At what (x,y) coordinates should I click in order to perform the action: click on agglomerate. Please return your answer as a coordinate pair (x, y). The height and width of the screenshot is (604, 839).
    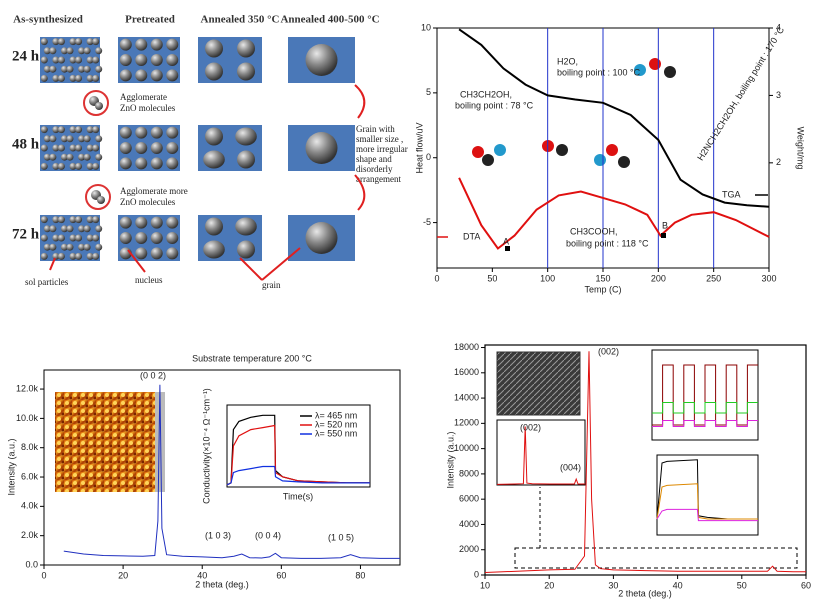
    Looking at the image, I should click on (101, 200).